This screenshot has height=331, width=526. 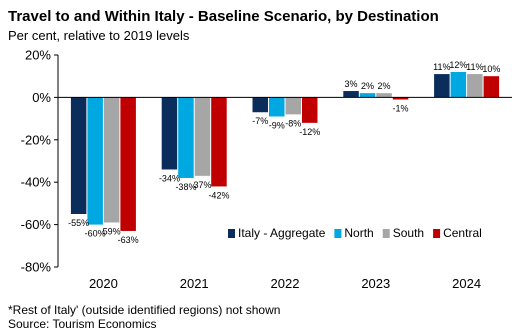 I want to click on legend-label: Italy - Aggregate, so click(x=282, y=233).